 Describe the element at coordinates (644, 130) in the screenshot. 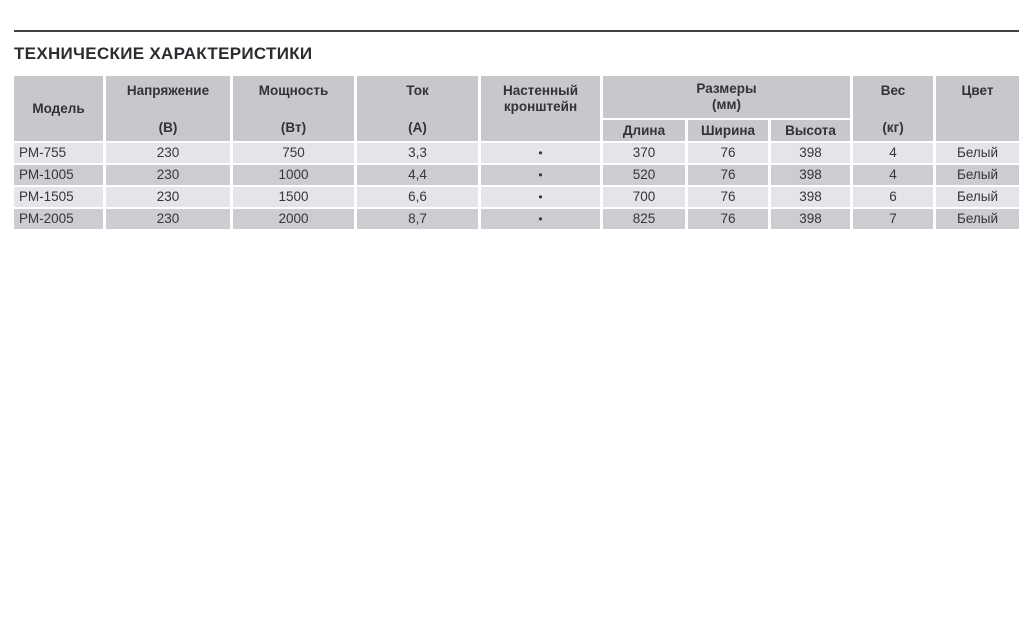

I see `header-cell-length: Длина` at that location.